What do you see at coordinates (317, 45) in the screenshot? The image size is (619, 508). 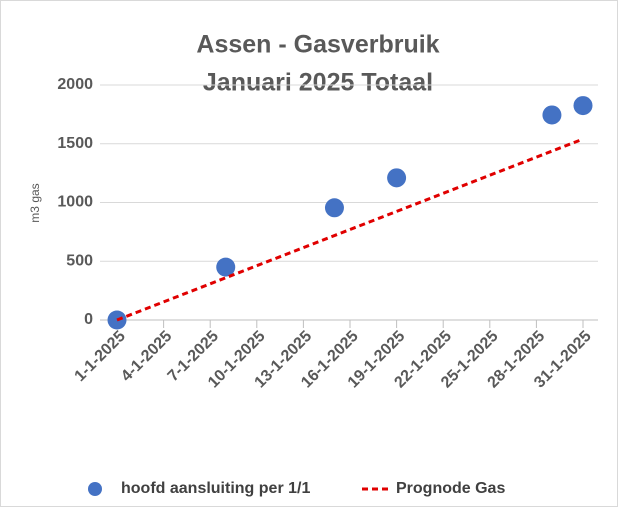 I see `chart-title: Assen - Gasverbruik` at bounding box center [317, 45].